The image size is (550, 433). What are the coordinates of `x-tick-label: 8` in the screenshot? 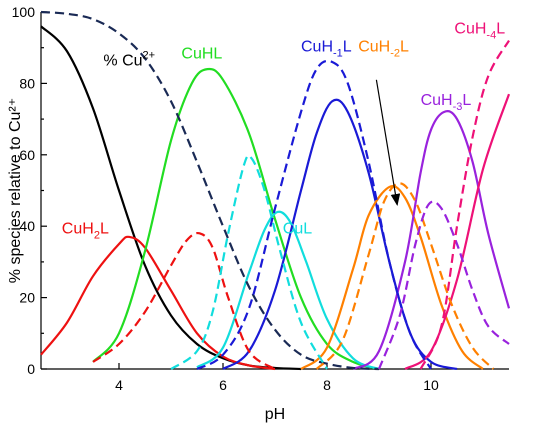 It's located at (327, 385).